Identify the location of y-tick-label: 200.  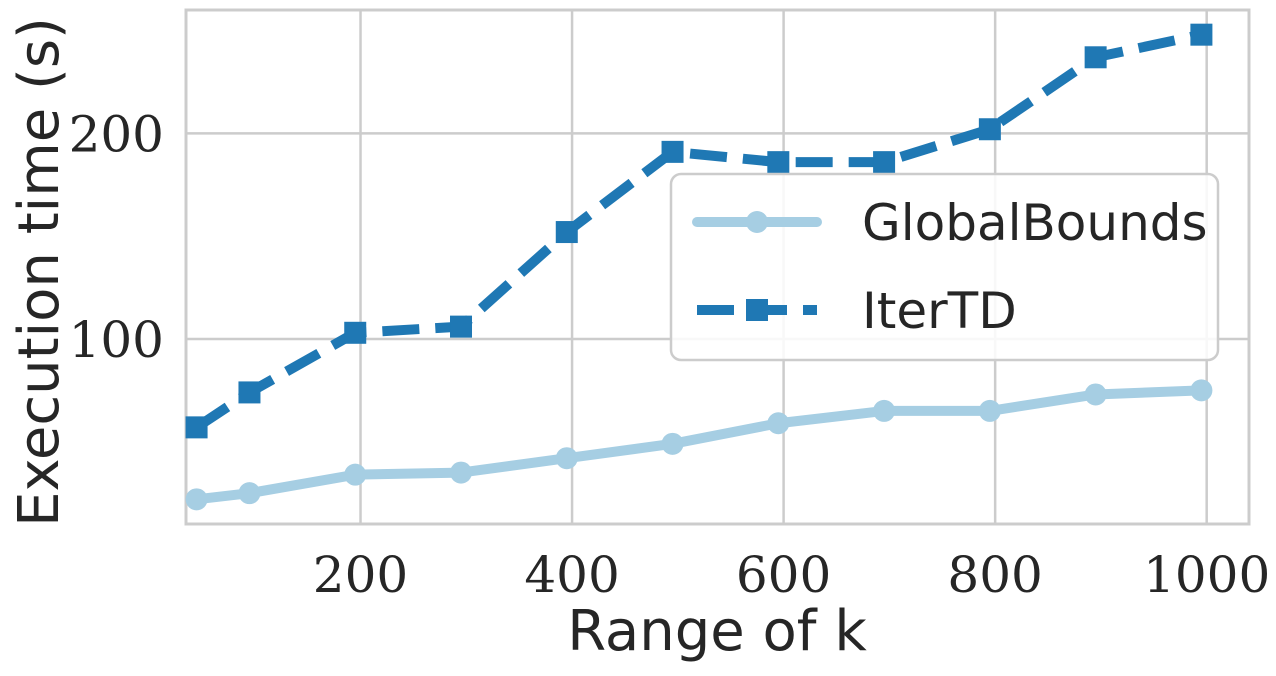
(116, 134).